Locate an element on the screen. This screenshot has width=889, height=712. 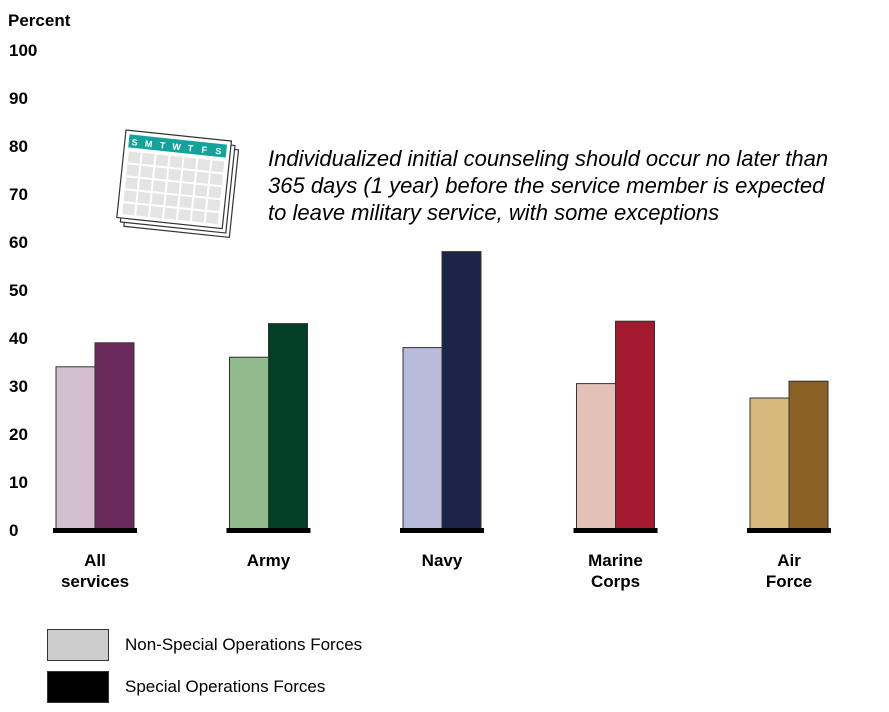
y-tick-label: 80 is located at coordinates (18, 146).